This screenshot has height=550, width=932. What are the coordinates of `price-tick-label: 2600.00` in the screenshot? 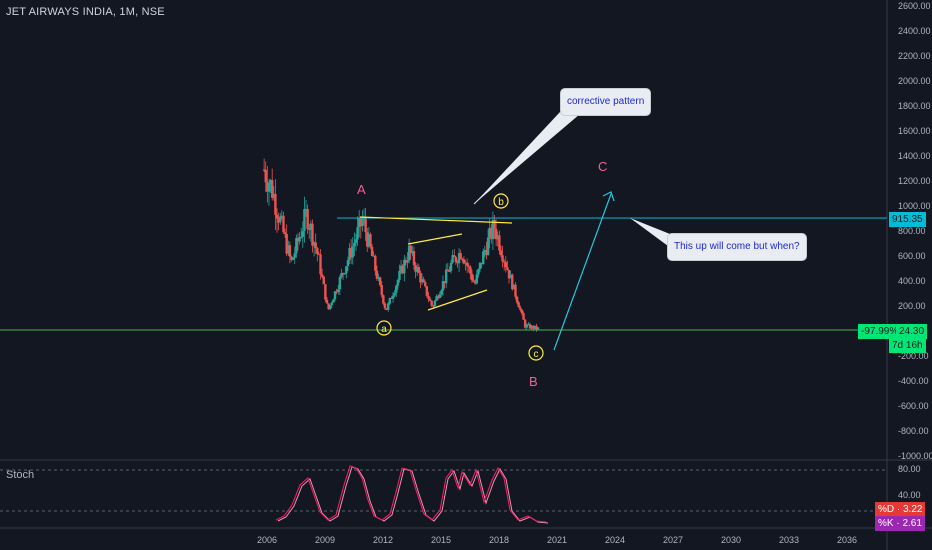 It's located at (914, 6).